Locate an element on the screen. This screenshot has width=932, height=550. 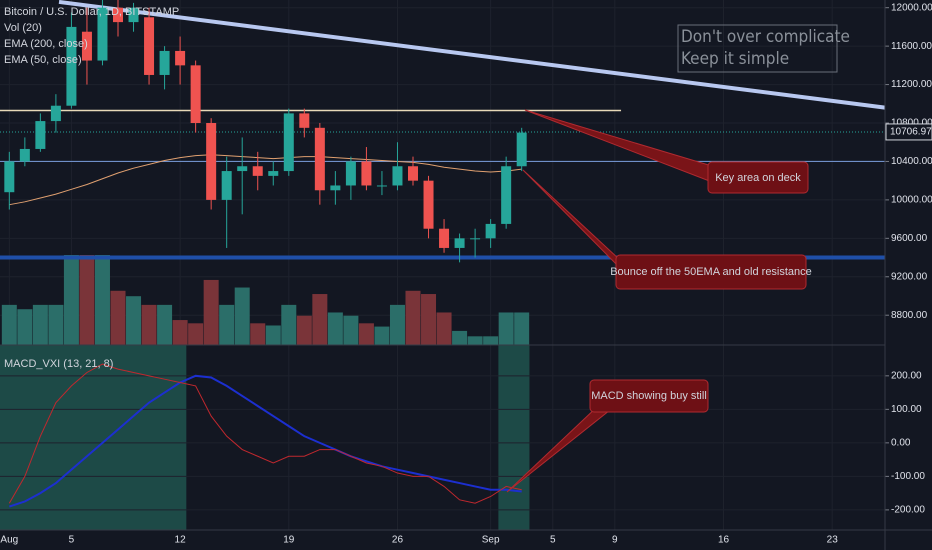
legend-entry: EMA (200, close) is located at coordinates (46, 44).